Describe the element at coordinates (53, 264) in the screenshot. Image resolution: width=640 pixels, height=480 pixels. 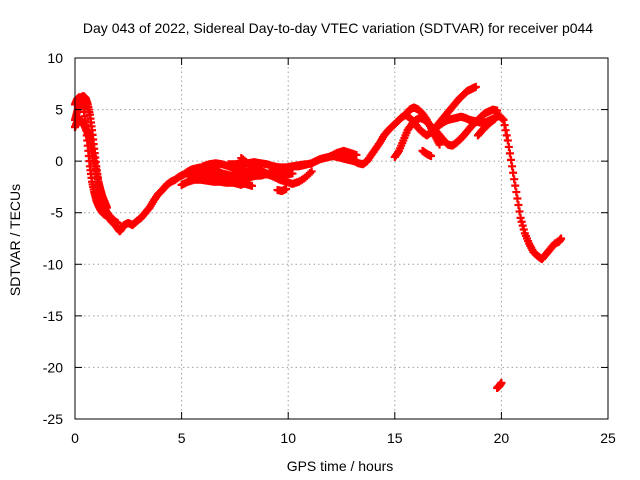
I see `y-tick-label: -10` at that location.